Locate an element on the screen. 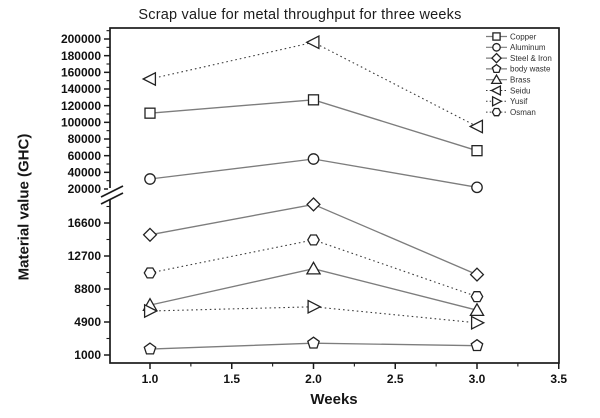 The height and width of the screenshot is (418, 600). brass-legend-marker-icon is located at coordinates (496, 79).